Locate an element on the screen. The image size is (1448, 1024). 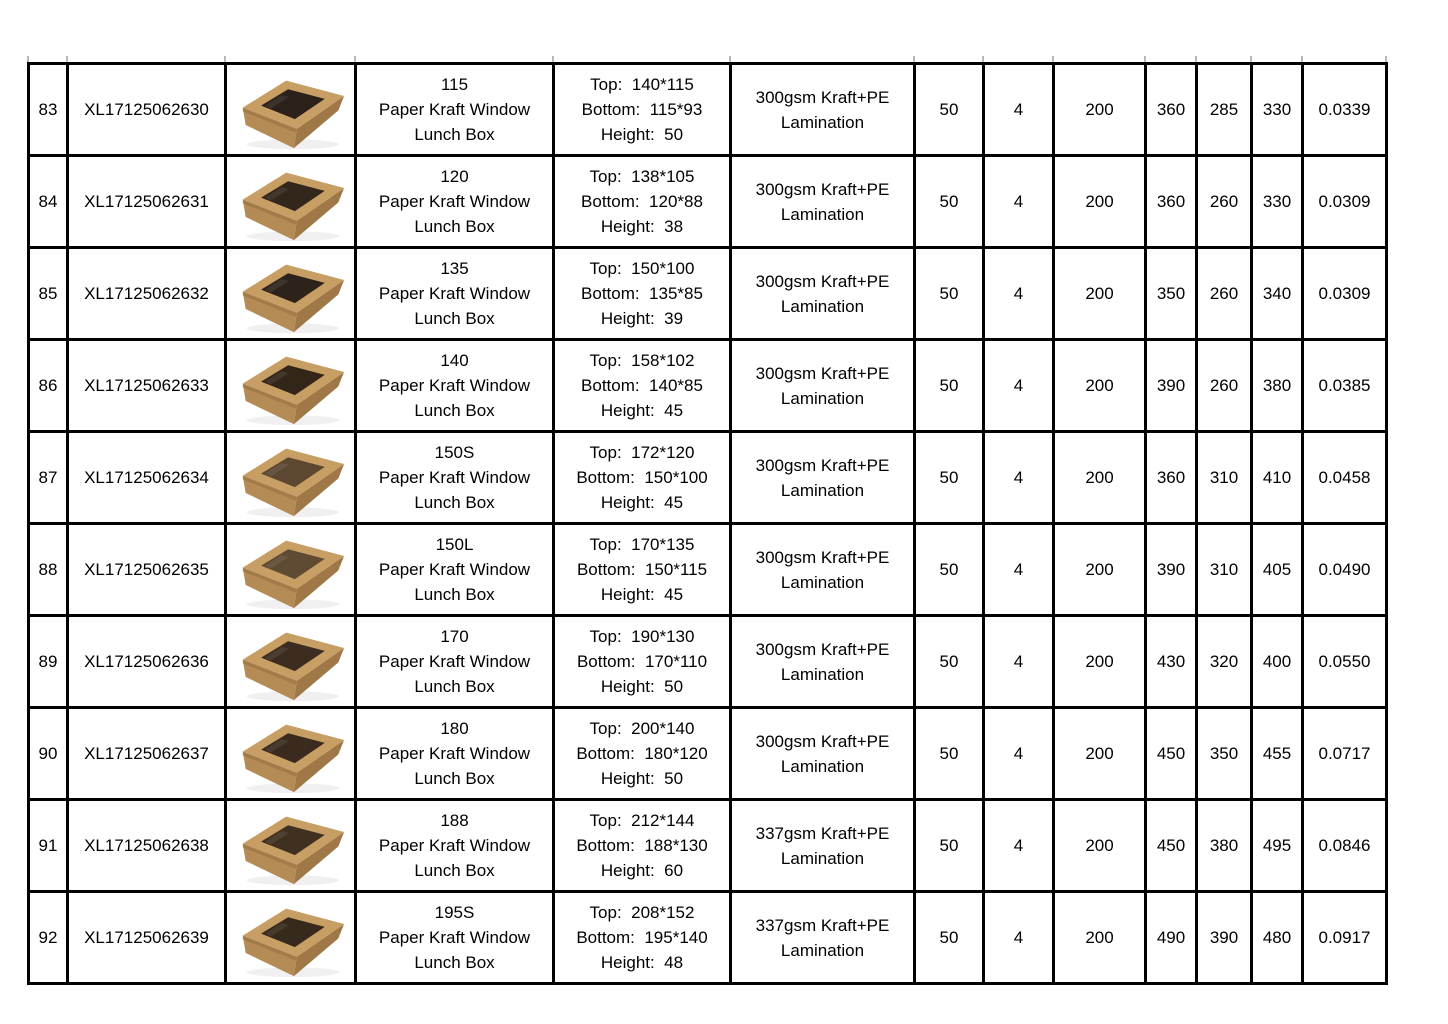
product-code: XL17125062636 is located at coordinates (146, 661).